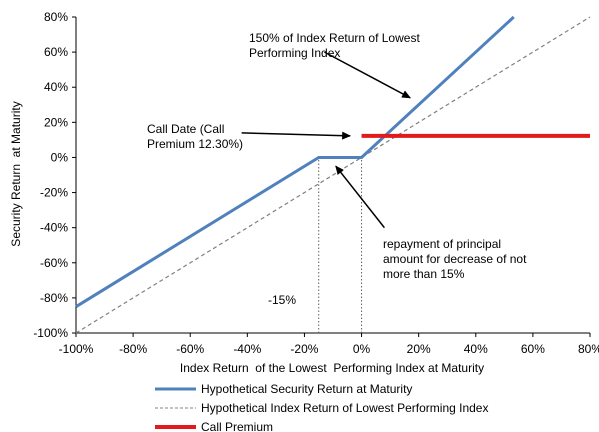  What do you see at coordinates (76, 349) in the screenshot?
I see `x-tick-label: -100%` at bounding box center [76, 349].